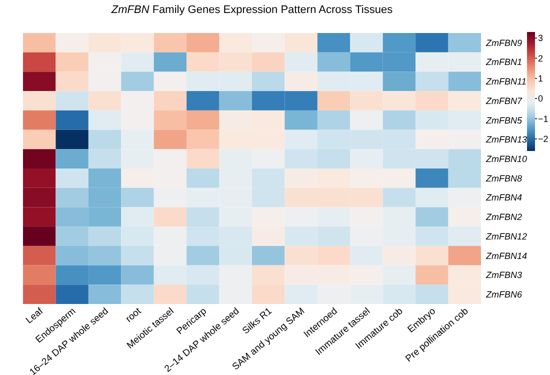  I want to click on y-tick-label: ZmFBN5, so click(504, 120).